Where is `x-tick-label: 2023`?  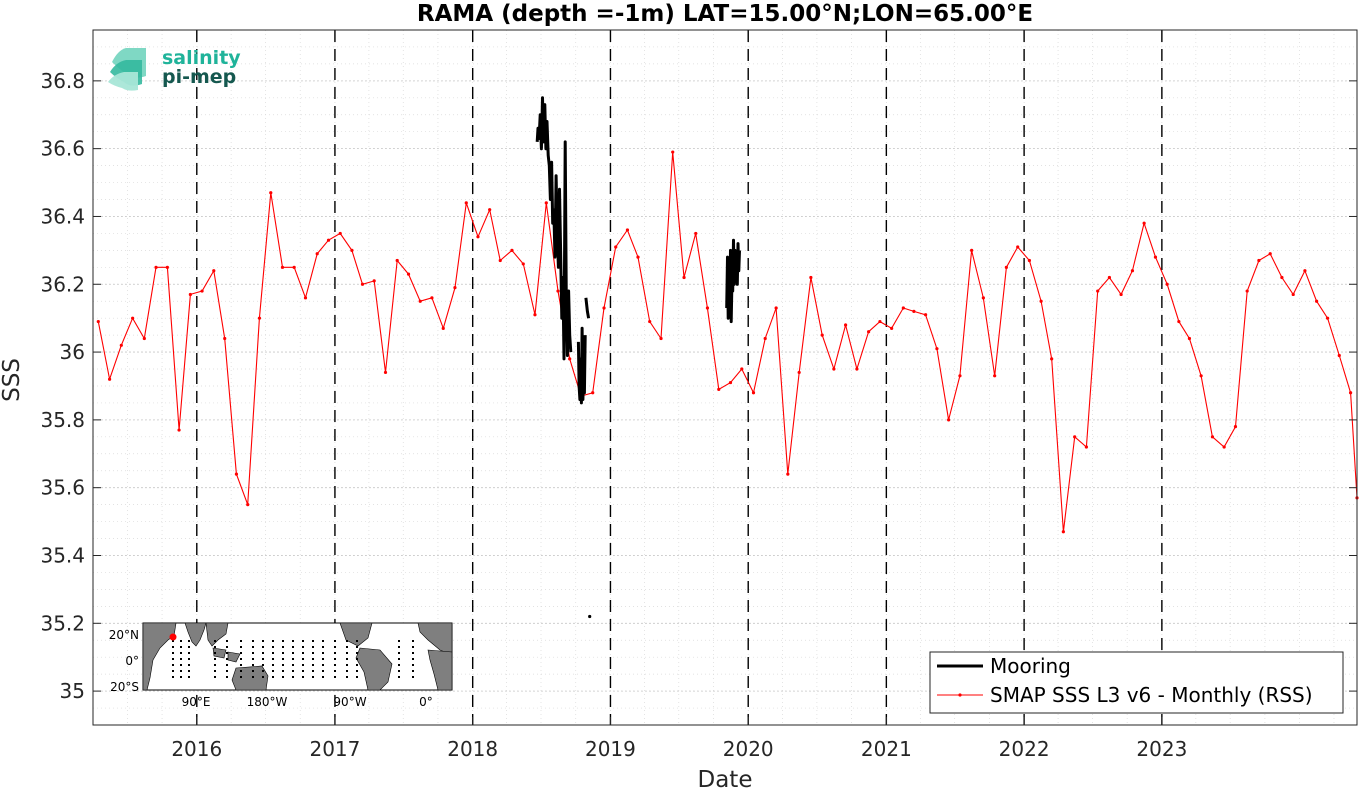
x-tick-label: 2023 is located at coordinates (1161, 749).